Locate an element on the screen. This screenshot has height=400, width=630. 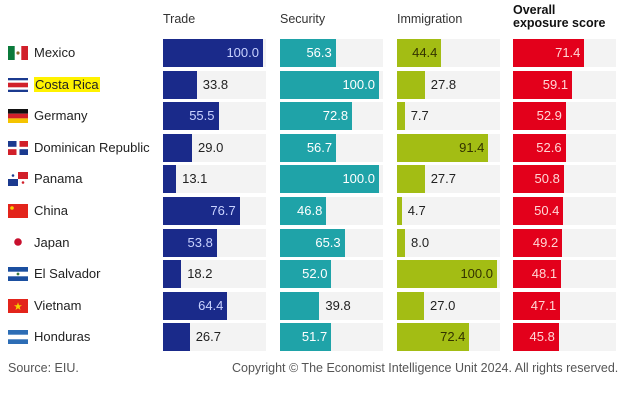
overall-track: 52.6 is located at coordinates (564, 147).